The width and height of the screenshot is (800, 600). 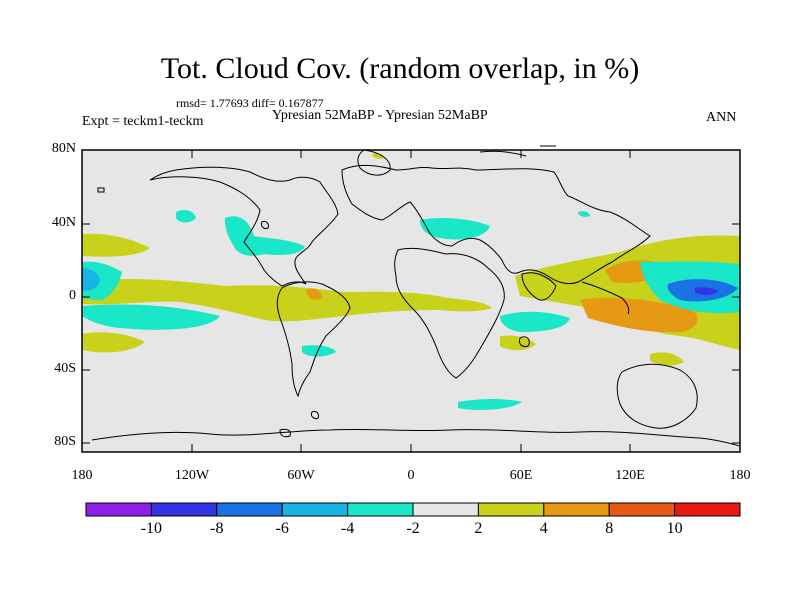 What do you see at coordinates (449, 313) in the screenshot?
I see `coastline-africa` at bounding box center [449, 313].